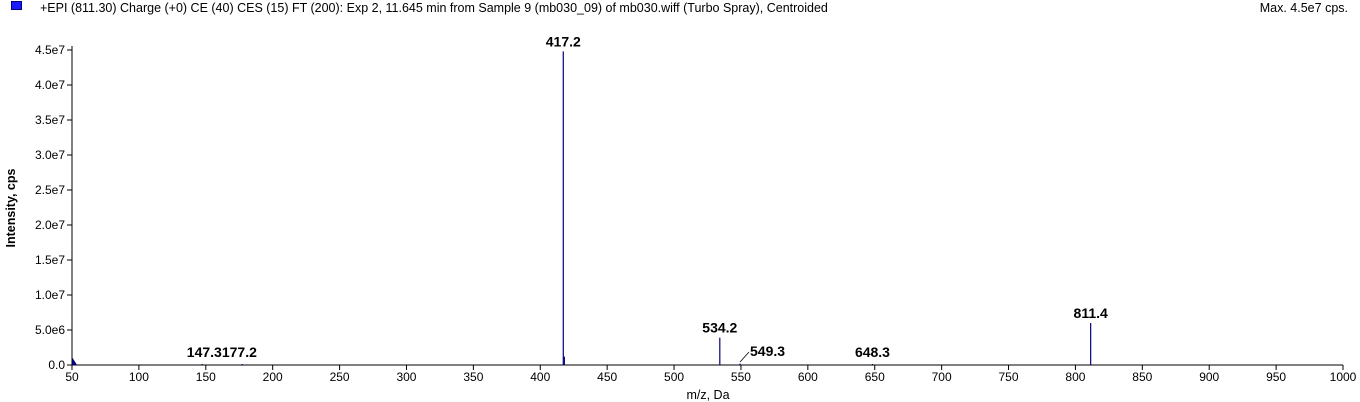 Image resolution: width=1360 pixels, height=402 pixels. I want to click on x-tick-label: 100, so click(139, 377).